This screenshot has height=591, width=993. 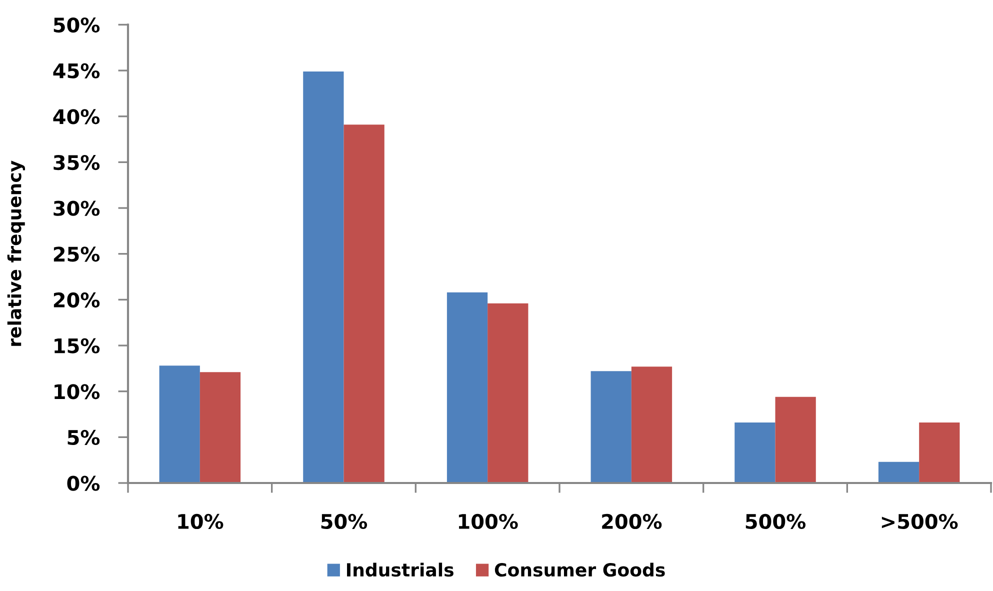 What do you see at coordinates (77, 346) in the screenshot?
I see `y-tick-label: 15%` at bounding box center [77, 346].